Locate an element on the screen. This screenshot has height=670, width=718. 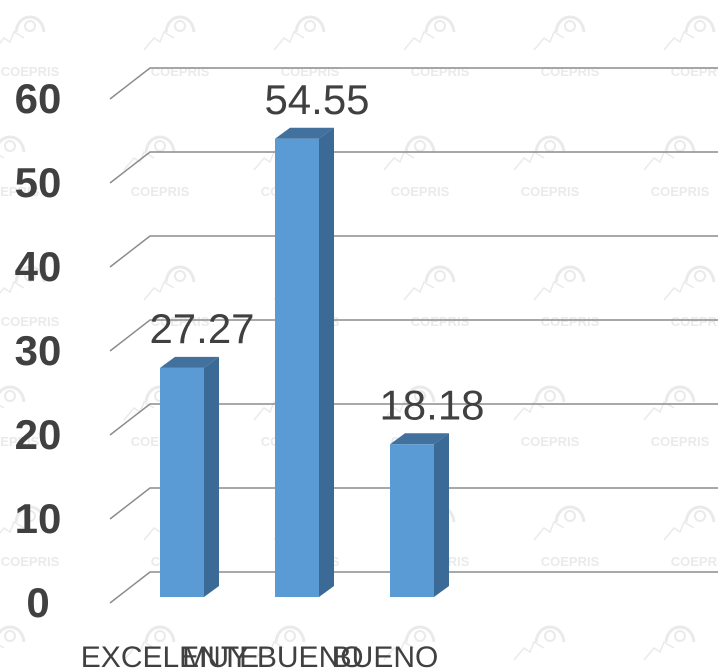
x-tick-label: BUENO is located at coordinates (385, 655).